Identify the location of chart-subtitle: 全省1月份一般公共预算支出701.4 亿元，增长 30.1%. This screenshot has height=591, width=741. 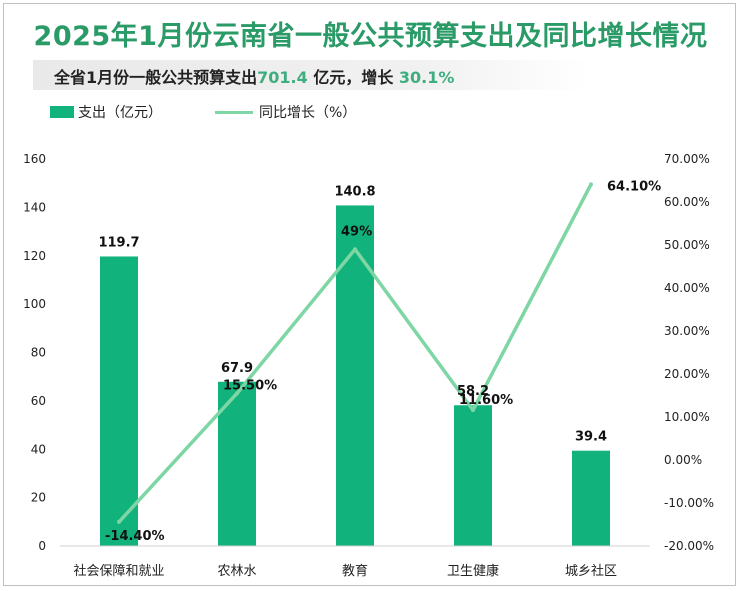
(254, 76).